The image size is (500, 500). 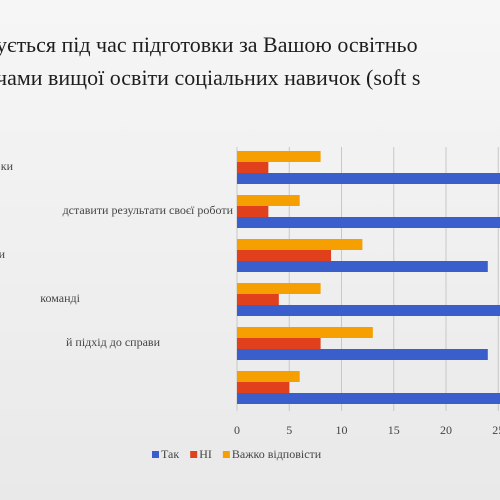 What do you see at coordinates (342, 430) in the screenshot?
I see `x-tick-label: 10` at bounding box center [342, 430].